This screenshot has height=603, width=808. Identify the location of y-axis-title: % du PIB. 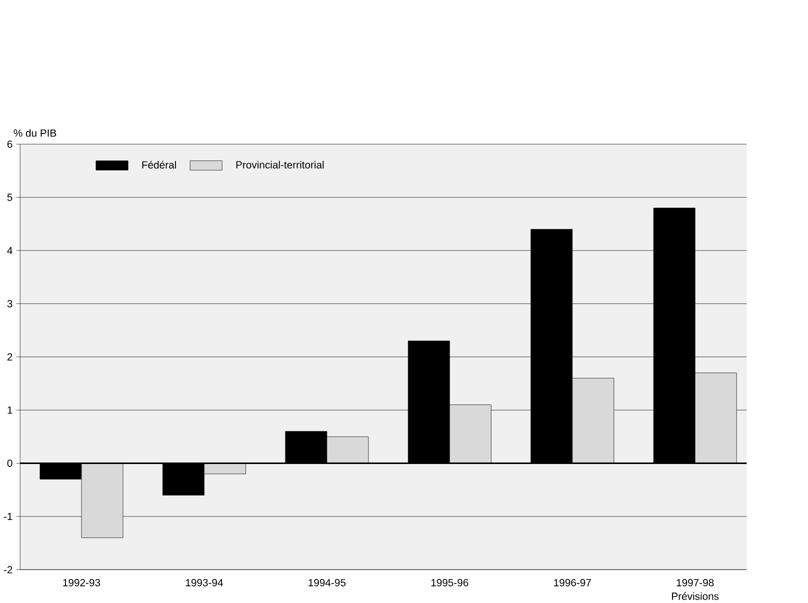
(35, 132).